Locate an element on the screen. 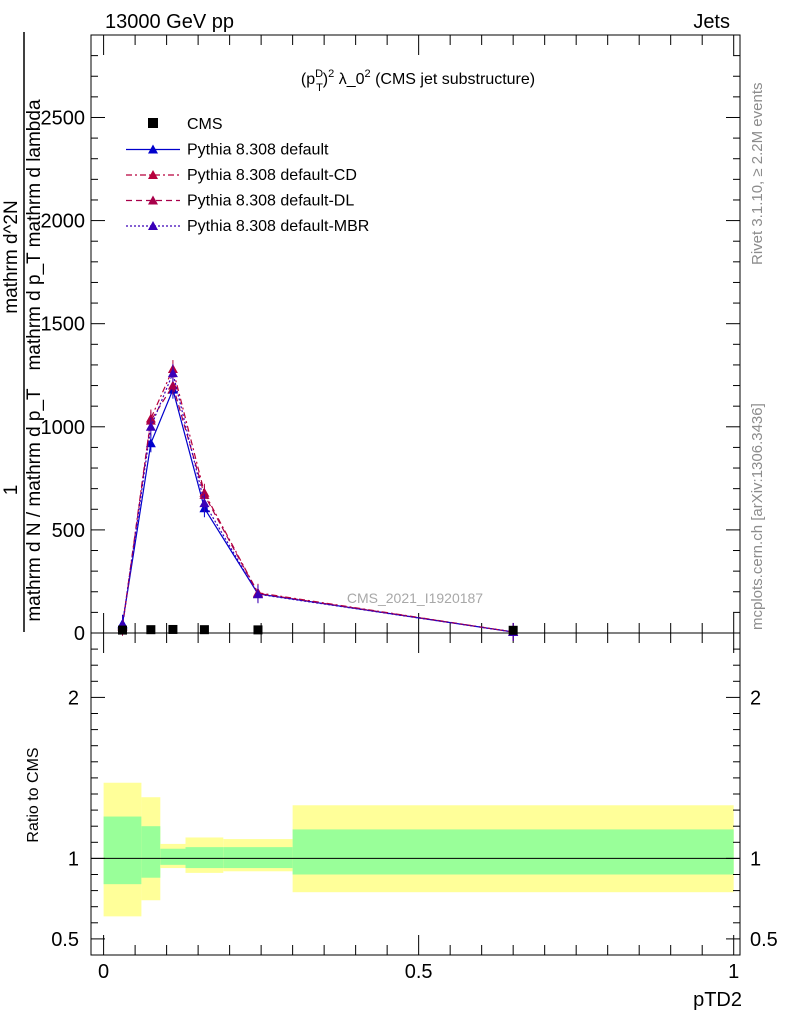  xtick-label-1: 0.5 is located at coordinates (419, 972).